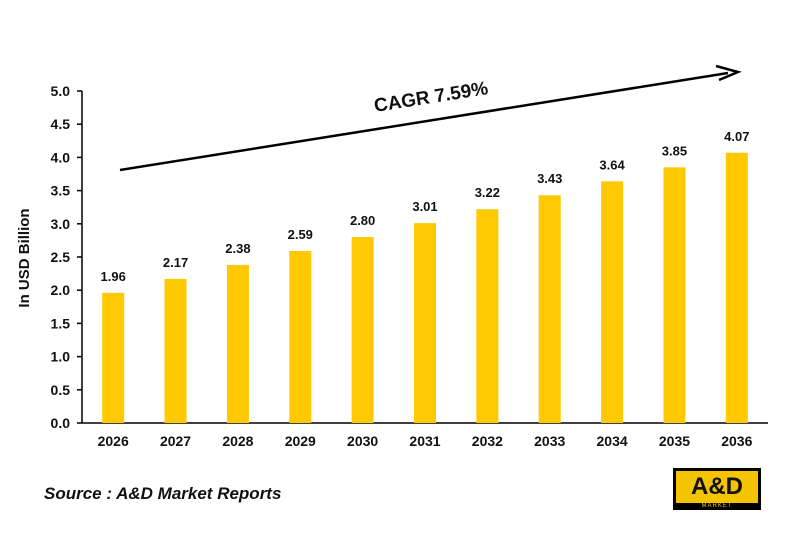 This screenshot has height=533, width=800. What do you see at coordinates (736, 136) in the screenshot?
I see `data-label: 4.07` at bounding box center [736, 136].